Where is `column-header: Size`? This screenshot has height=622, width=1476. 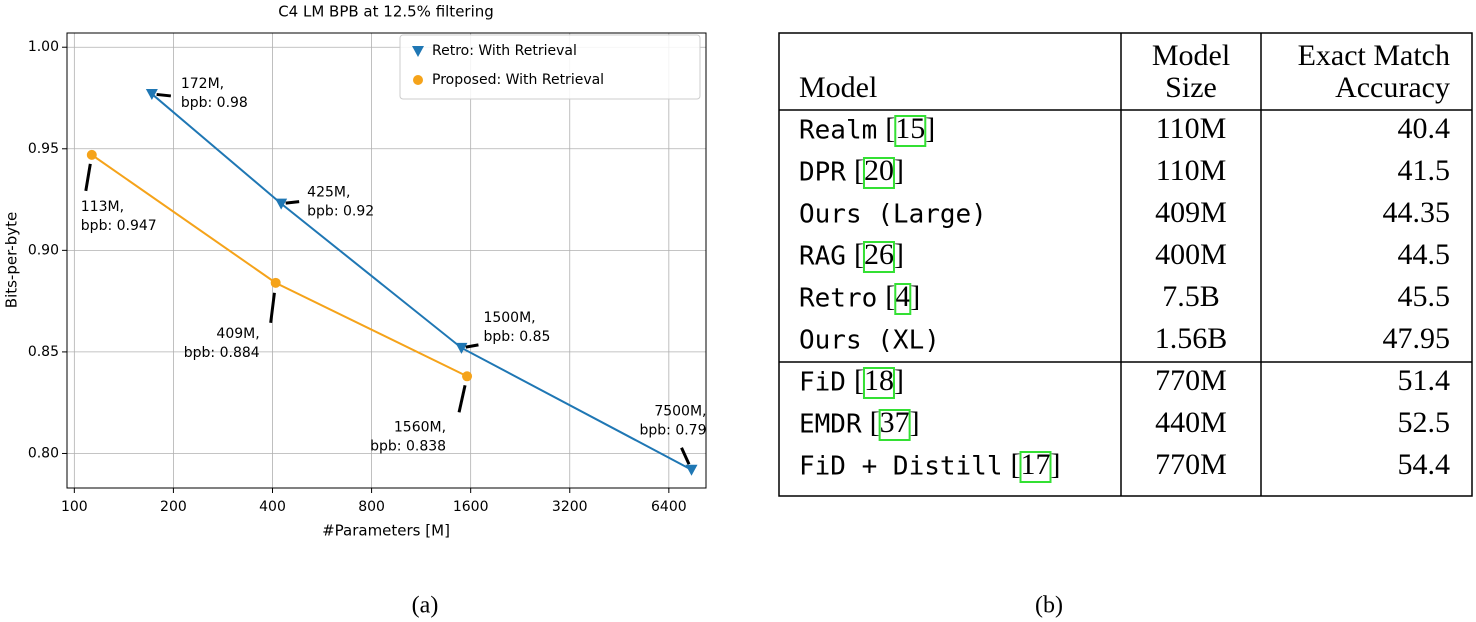
column-header: Size is located at coordinates (1191, 87).